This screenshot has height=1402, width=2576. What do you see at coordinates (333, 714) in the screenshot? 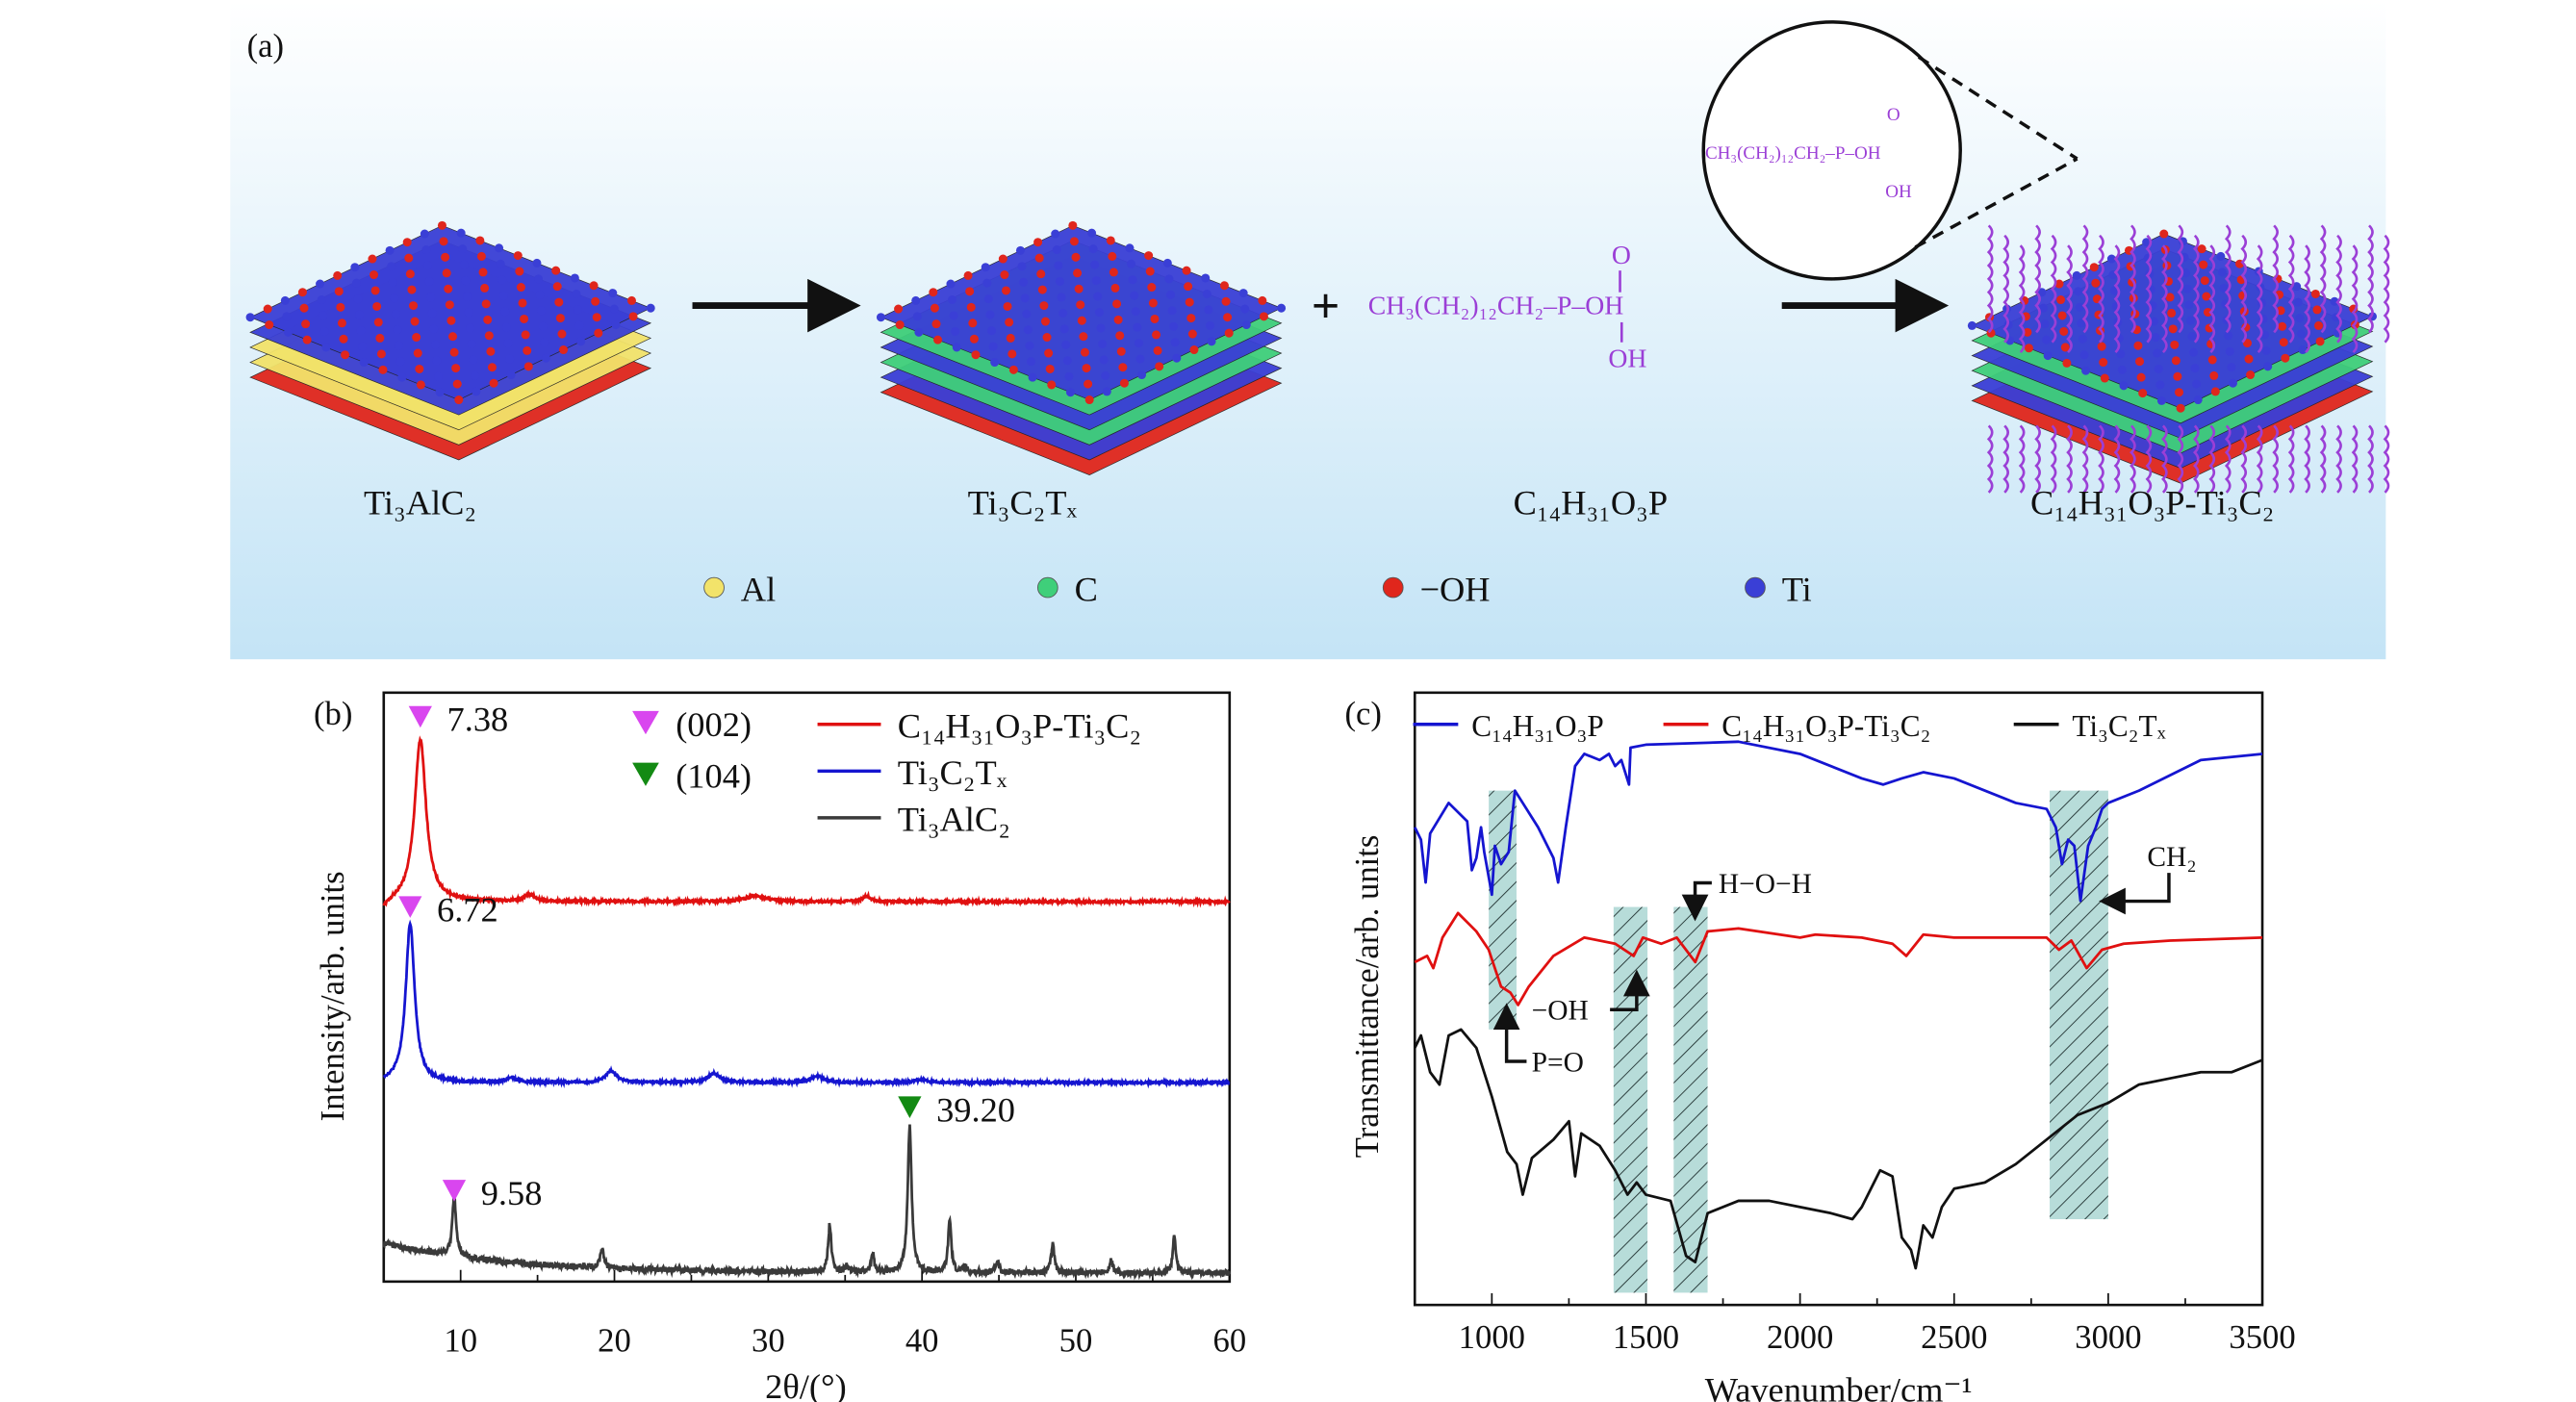
I see `panel-b-label: (b)` at bounding box center [333, 714].